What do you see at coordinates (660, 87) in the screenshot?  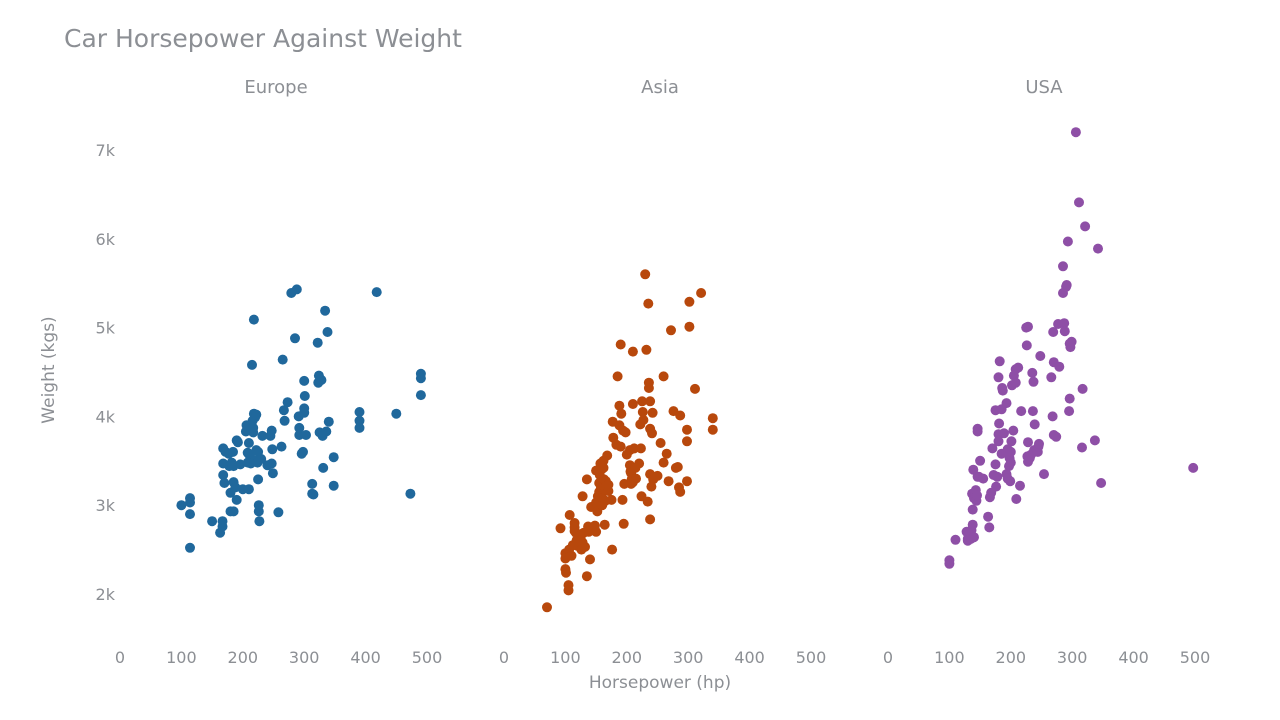 I see `facet-title: Asia` at bounding box center [660, 87].